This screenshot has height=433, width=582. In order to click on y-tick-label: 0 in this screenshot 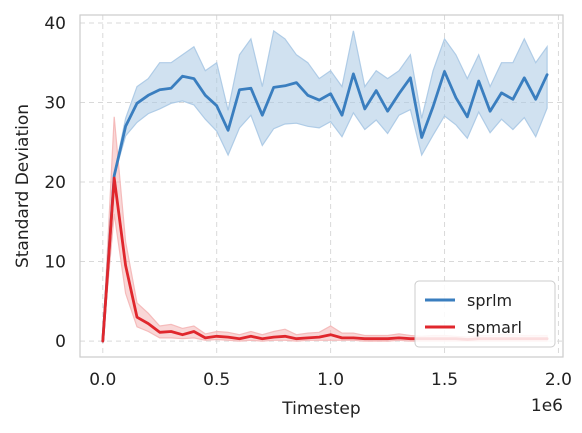, I will do `click(60, 342)`.